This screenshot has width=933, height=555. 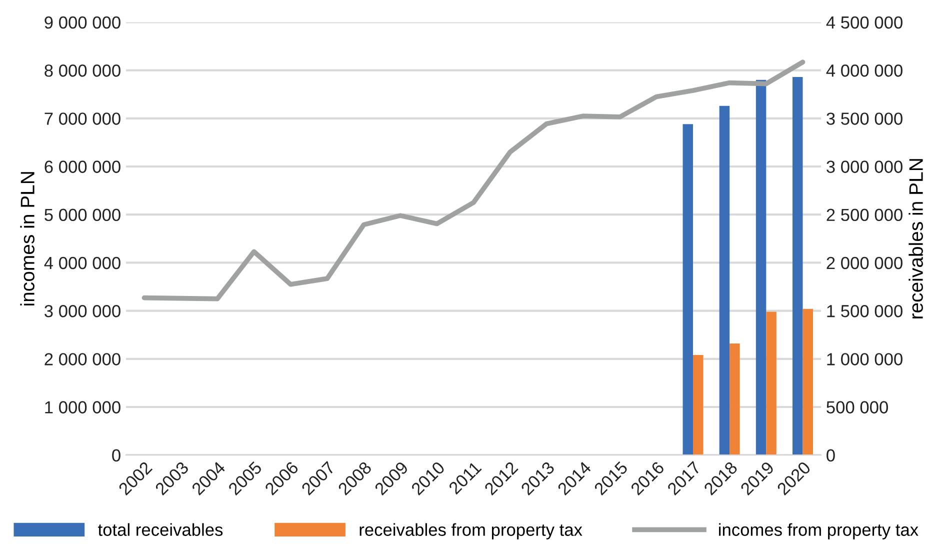 What do you see at coordinates (82, 22) in the screenshot?
I see `y-tick-label: 9 000 000` at bounding box center [82, 22].